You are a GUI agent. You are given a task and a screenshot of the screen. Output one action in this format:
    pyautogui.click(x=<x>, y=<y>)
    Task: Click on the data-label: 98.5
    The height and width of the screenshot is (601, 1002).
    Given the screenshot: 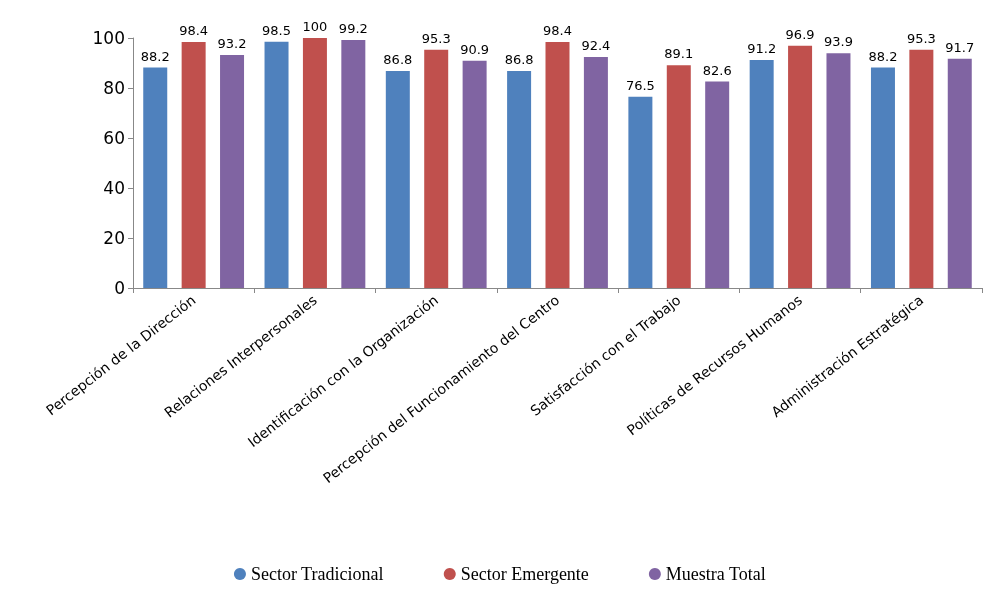 What is the action you would take?
    pyautogui.click(x=277, y=30)
    